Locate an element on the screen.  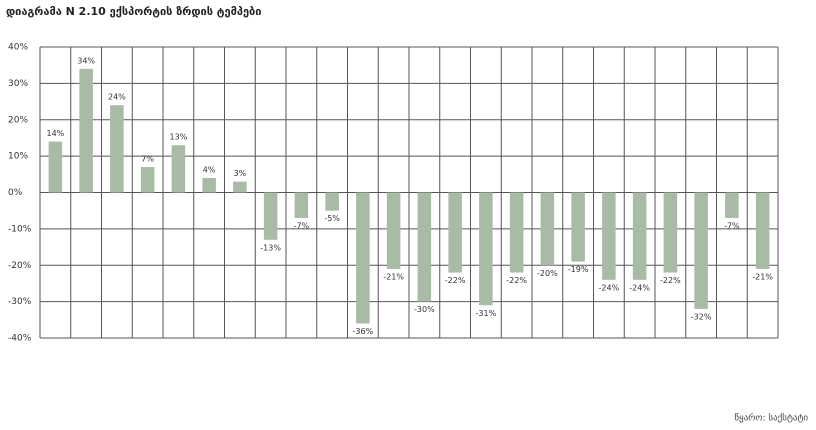
y-tick-label: 10% is located at coordinates (18, 157).